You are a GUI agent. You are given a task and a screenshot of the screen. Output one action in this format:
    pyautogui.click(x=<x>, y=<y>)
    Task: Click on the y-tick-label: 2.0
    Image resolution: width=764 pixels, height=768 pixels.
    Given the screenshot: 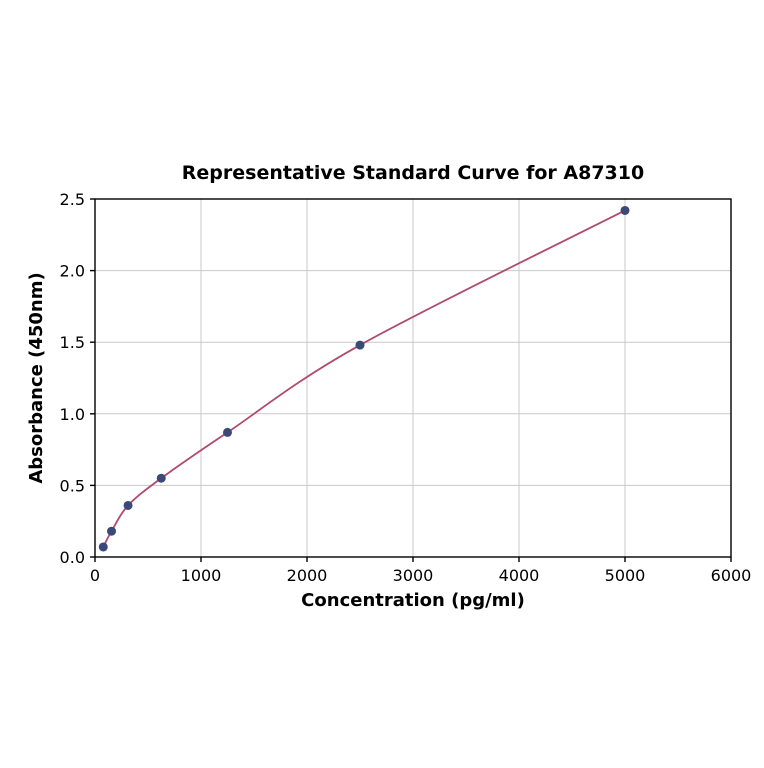 What is the action you would take?
    pyautogui.click(x=72, y=271)
    